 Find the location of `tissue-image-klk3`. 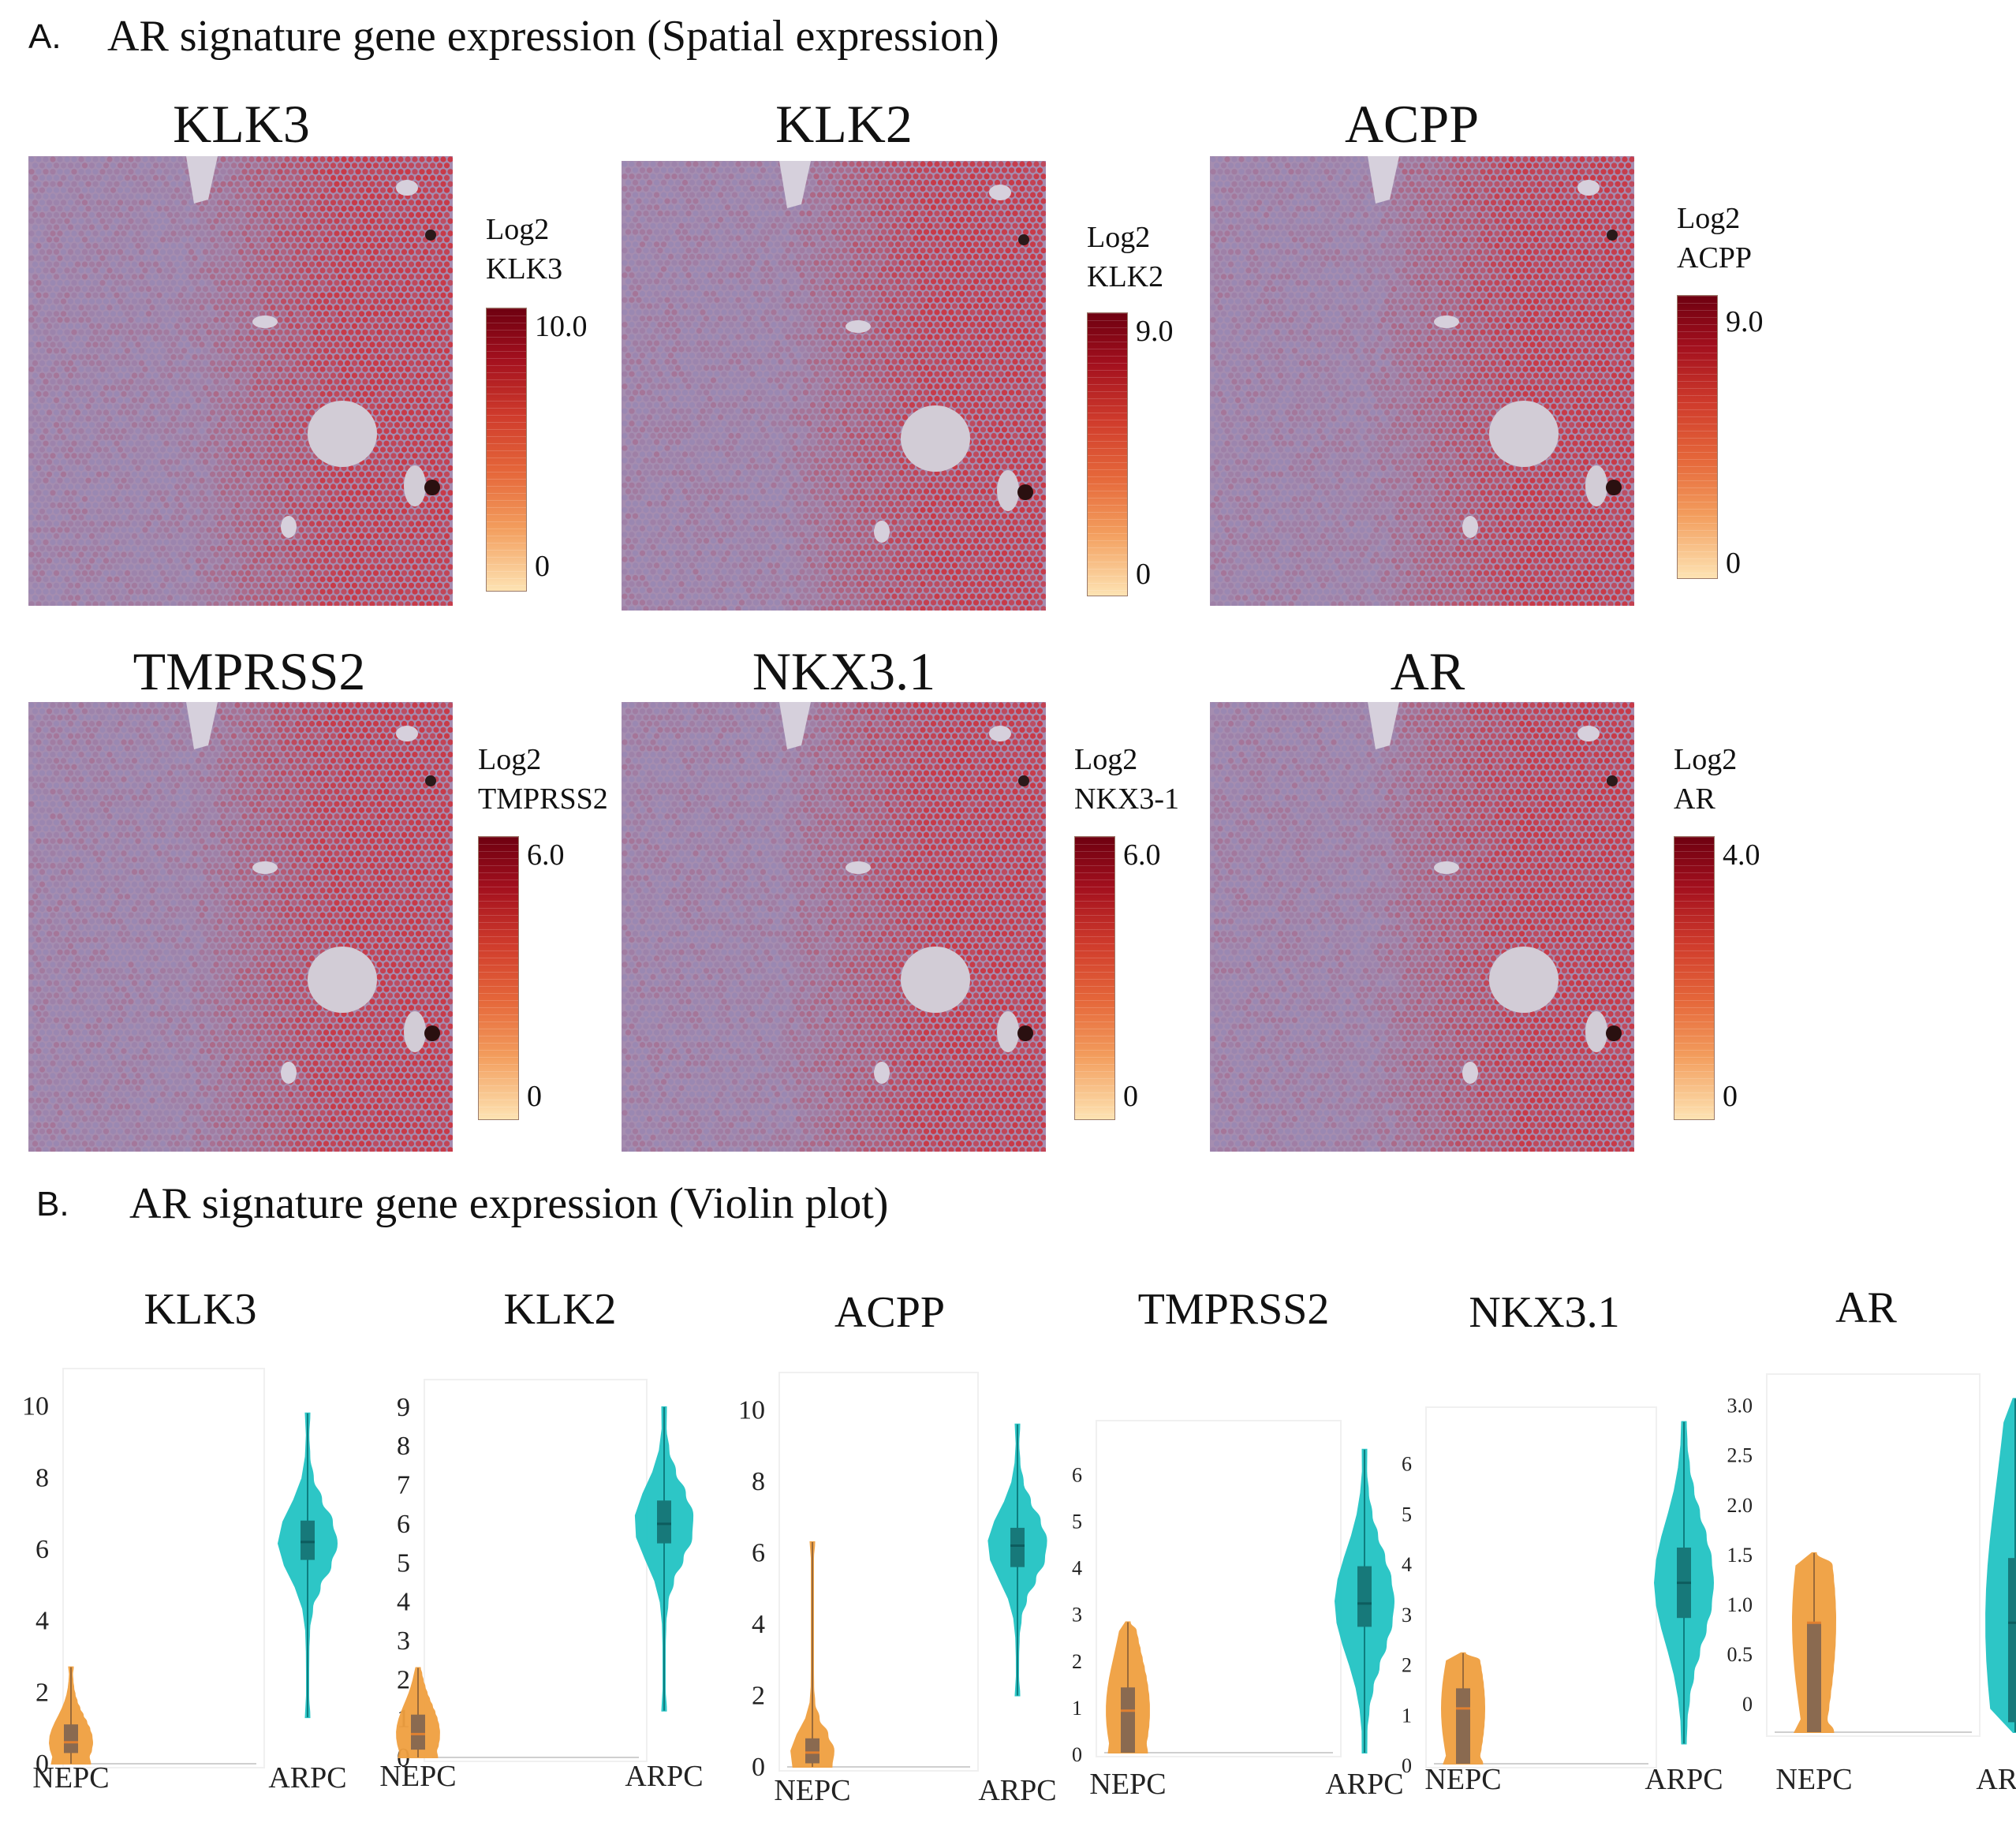

tissue-image-klk3 is located at coordinates (240, 381).